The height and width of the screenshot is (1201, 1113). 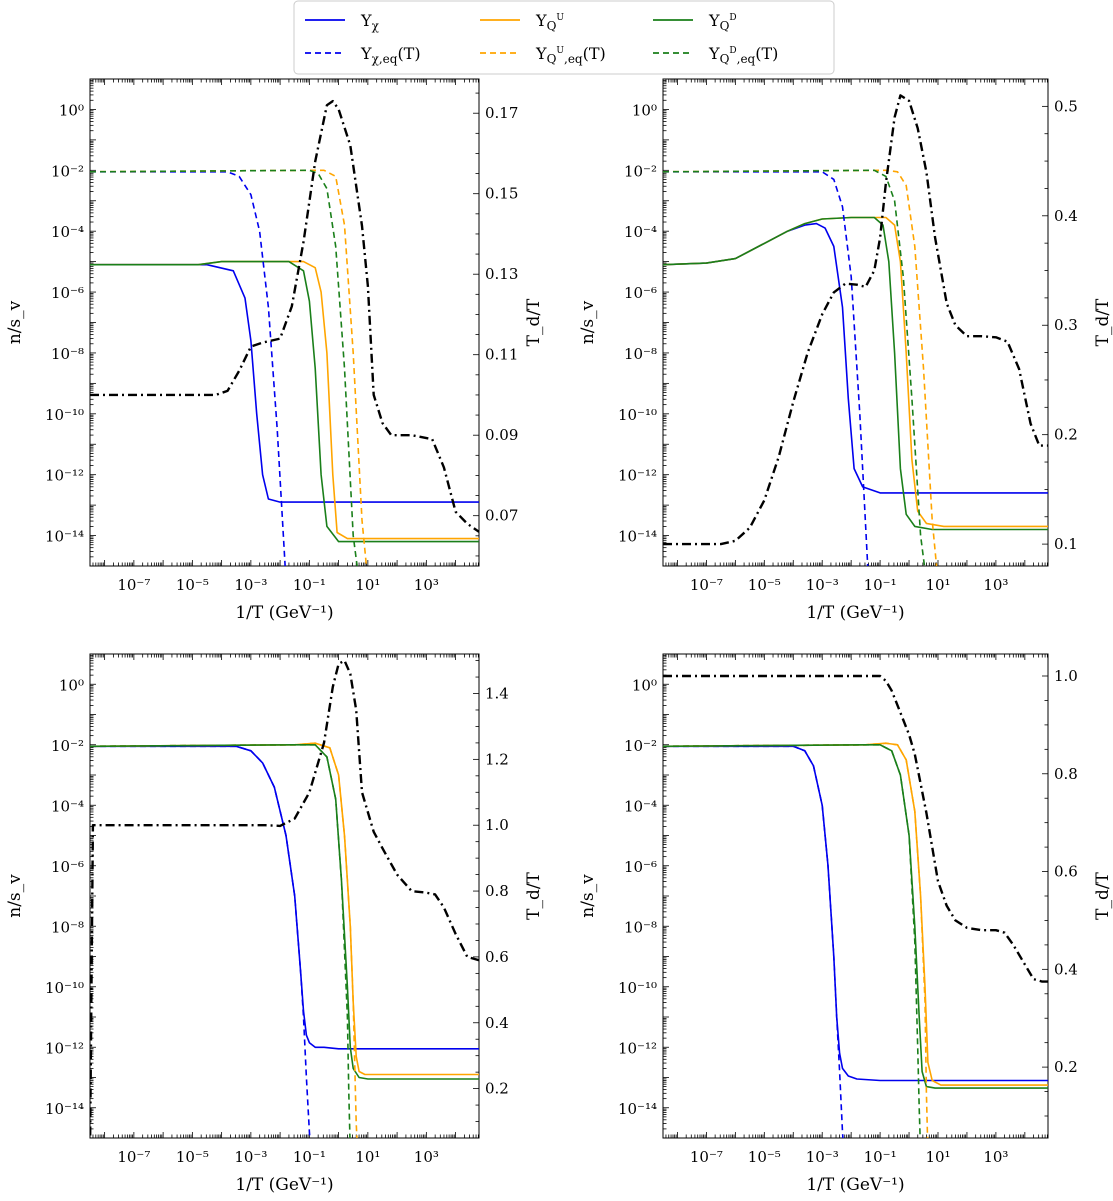 What do you see at coordinates (743, 55) in the screenshot?
I see `legend-label: YQD,eq(T)` at bounding box center [743, 55].